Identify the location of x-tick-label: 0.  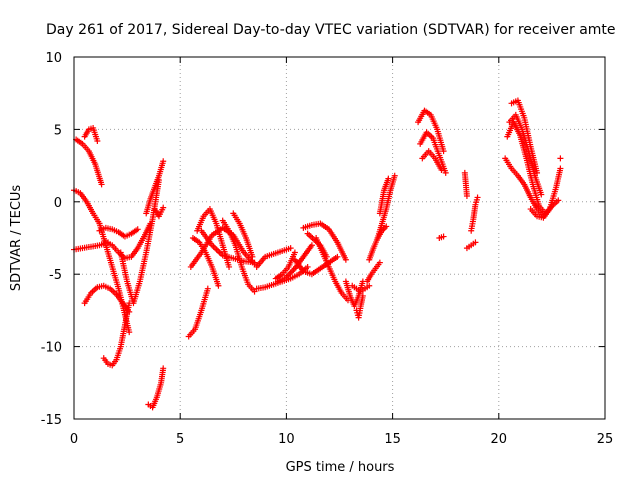
(74, 439).